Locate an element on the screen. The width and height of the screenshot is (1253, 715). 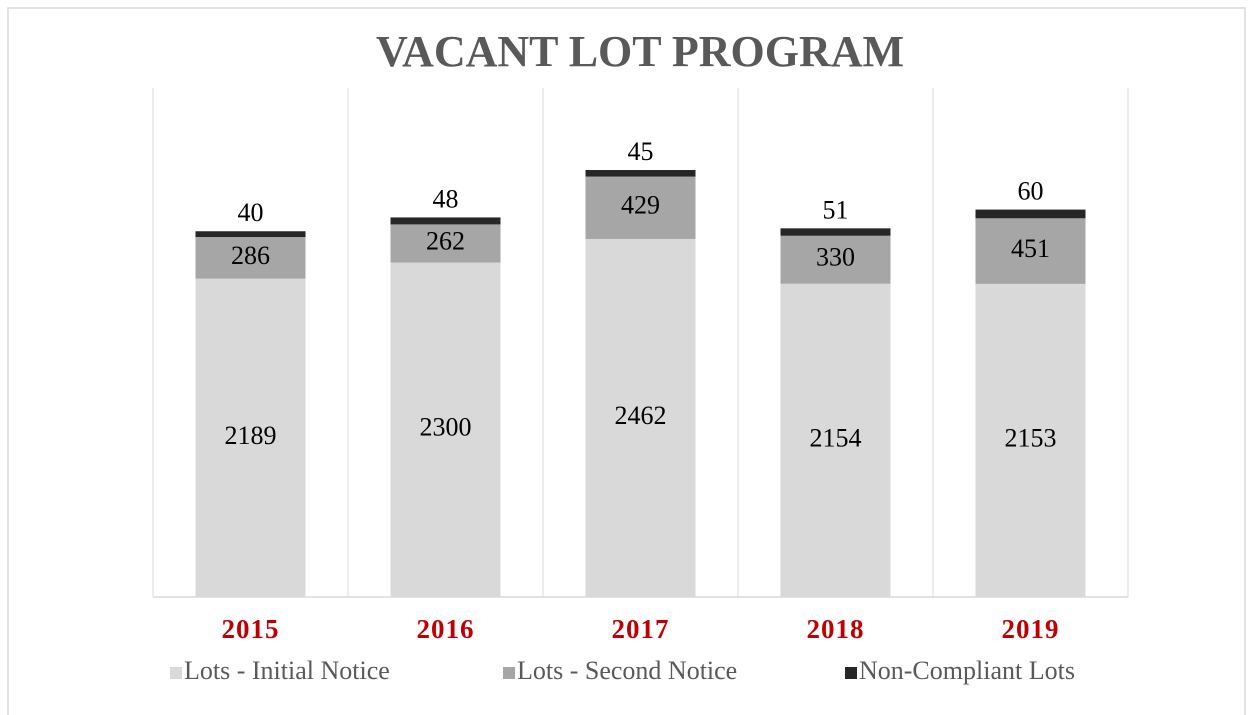
data-label: 2300 is located at coordinates (446, 427).